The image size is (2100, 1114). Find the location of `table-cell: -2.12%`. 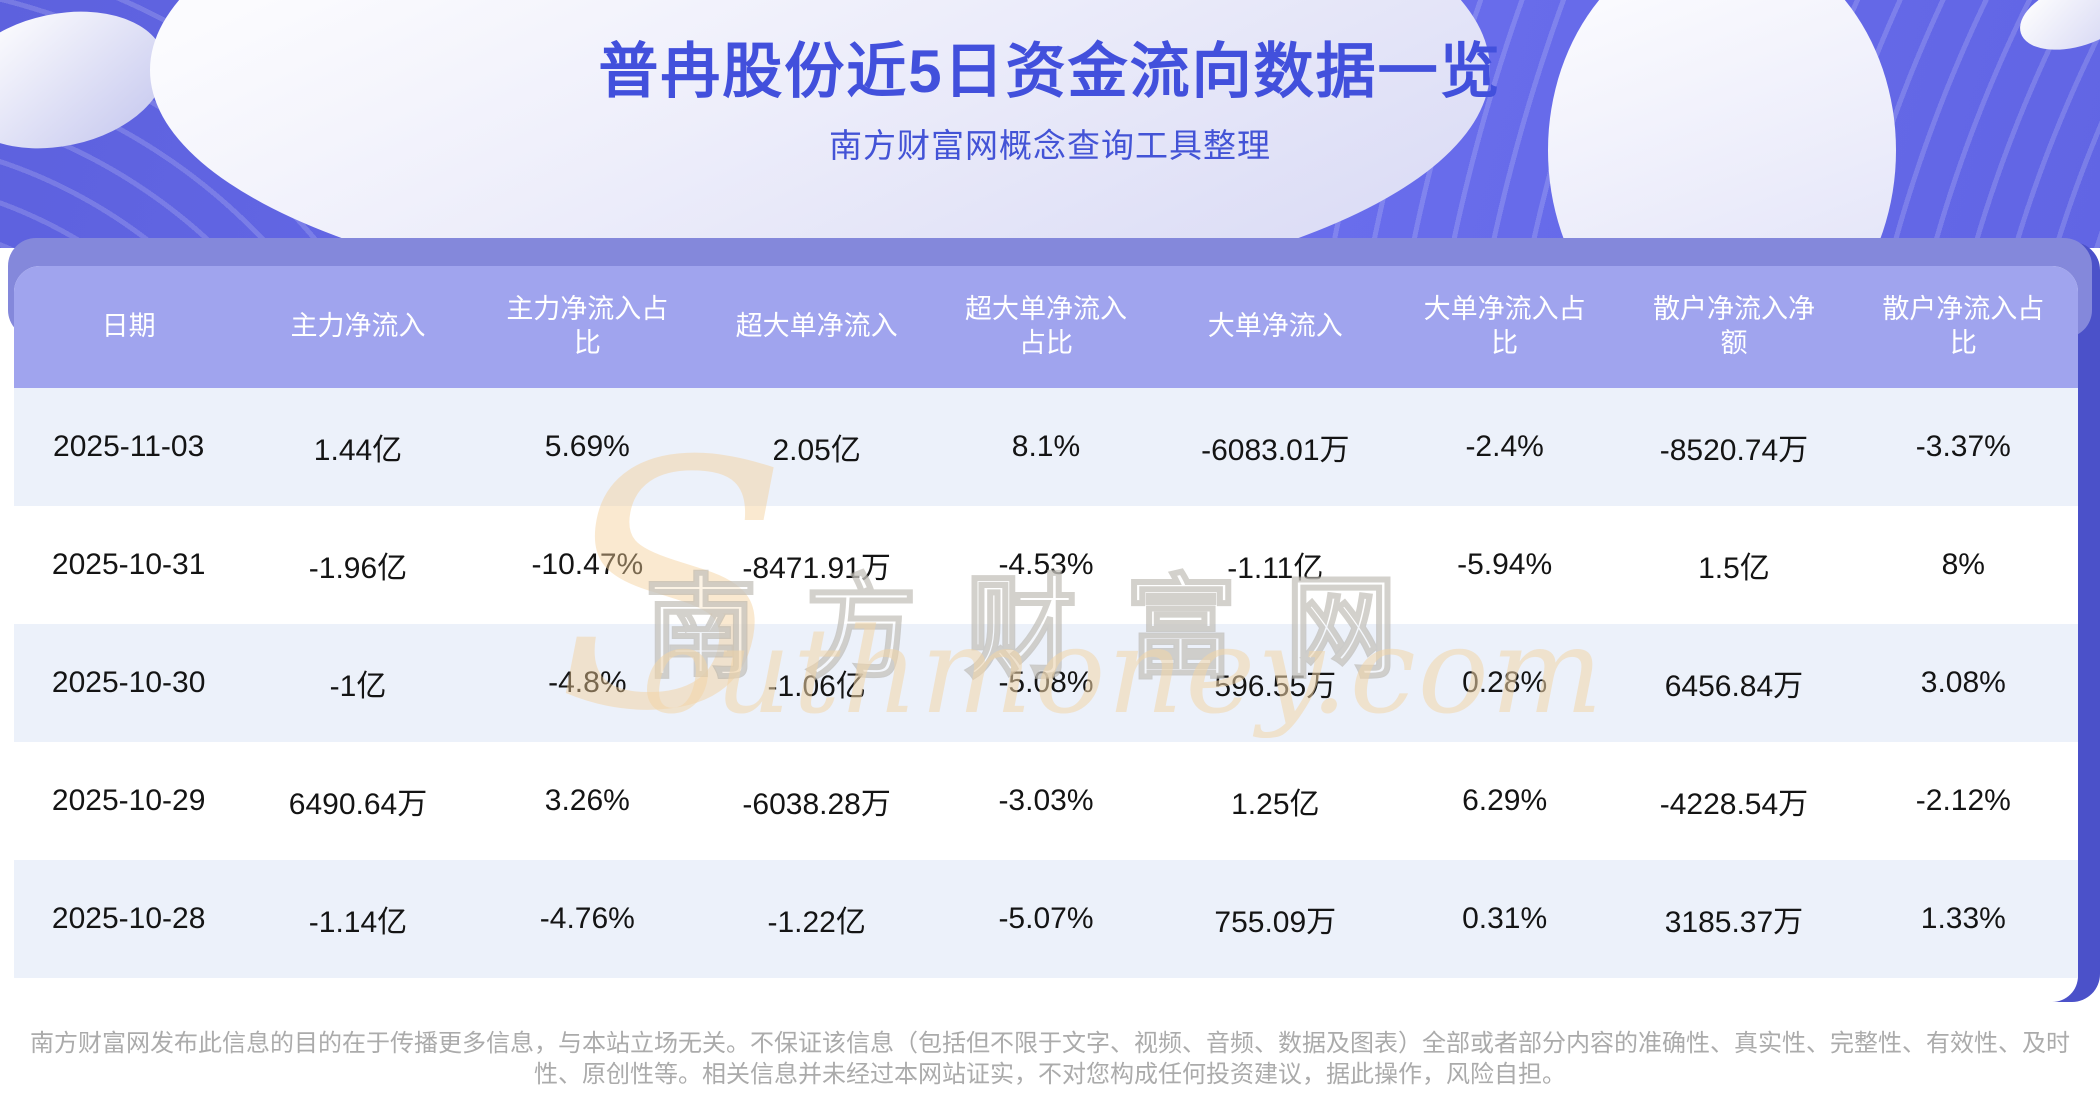

table-cell: -2.12% is located at coordinates (1963, 800).